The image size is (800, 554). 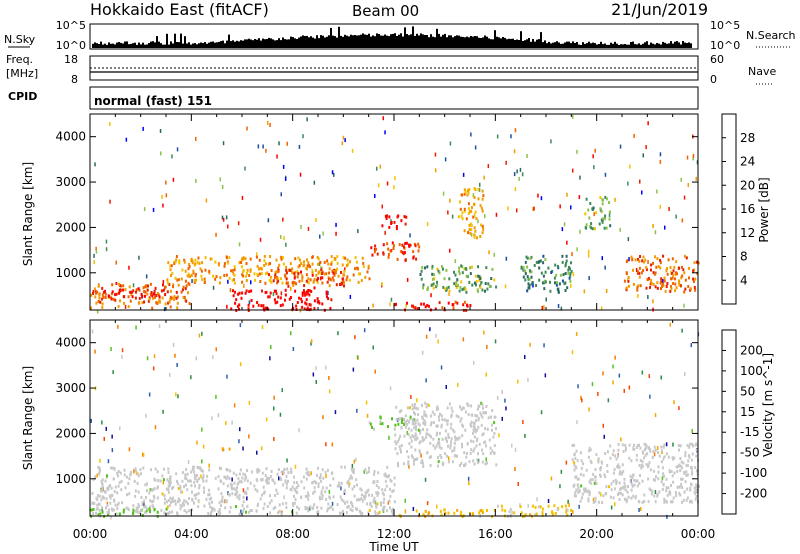 What do you see at coordinates (747, 412) in the screenshot?
I see `colorbar-tick-label: 15` at bounding box center [747, 412].